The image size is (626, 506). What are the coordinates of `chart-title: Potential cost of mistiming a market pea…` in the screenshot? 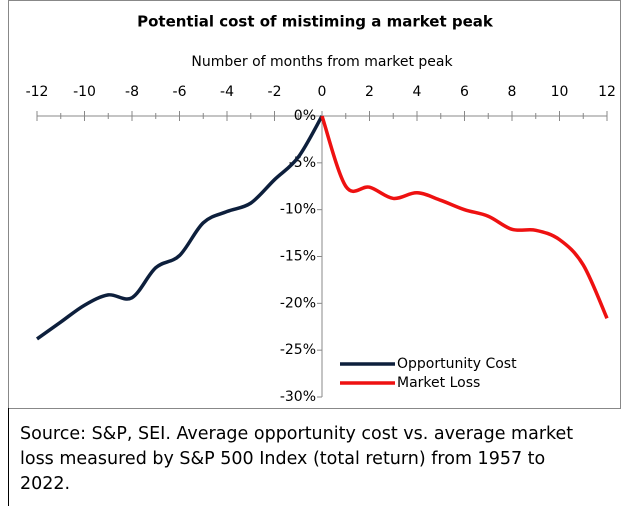 It's located at (315, 22).